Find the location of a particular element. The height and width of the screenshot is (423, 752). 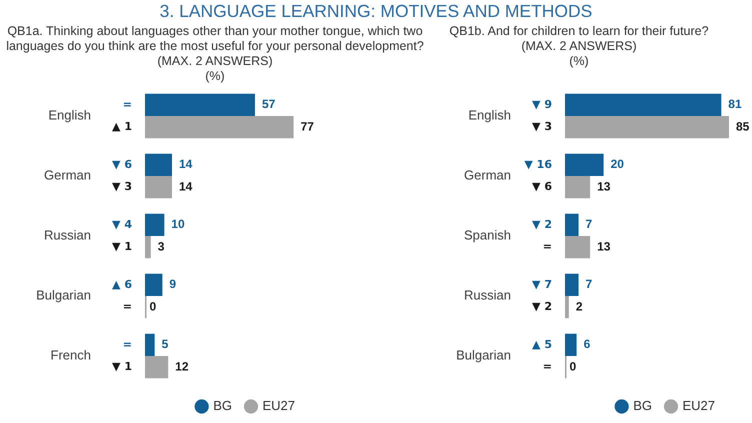

data-label: 5 is located at coordinates (165, 344).